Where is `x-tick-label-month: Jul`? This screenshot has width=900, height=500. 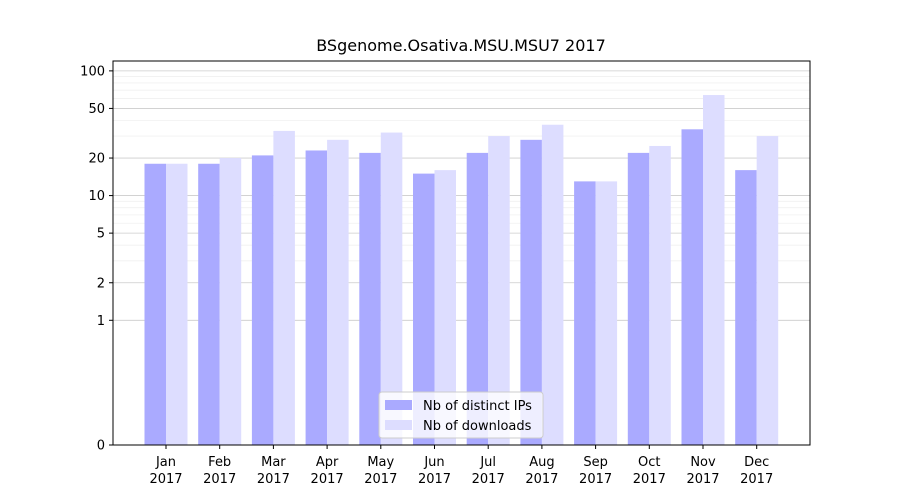
x-tick-label-month: Jul is located at coordinates (487, 462).